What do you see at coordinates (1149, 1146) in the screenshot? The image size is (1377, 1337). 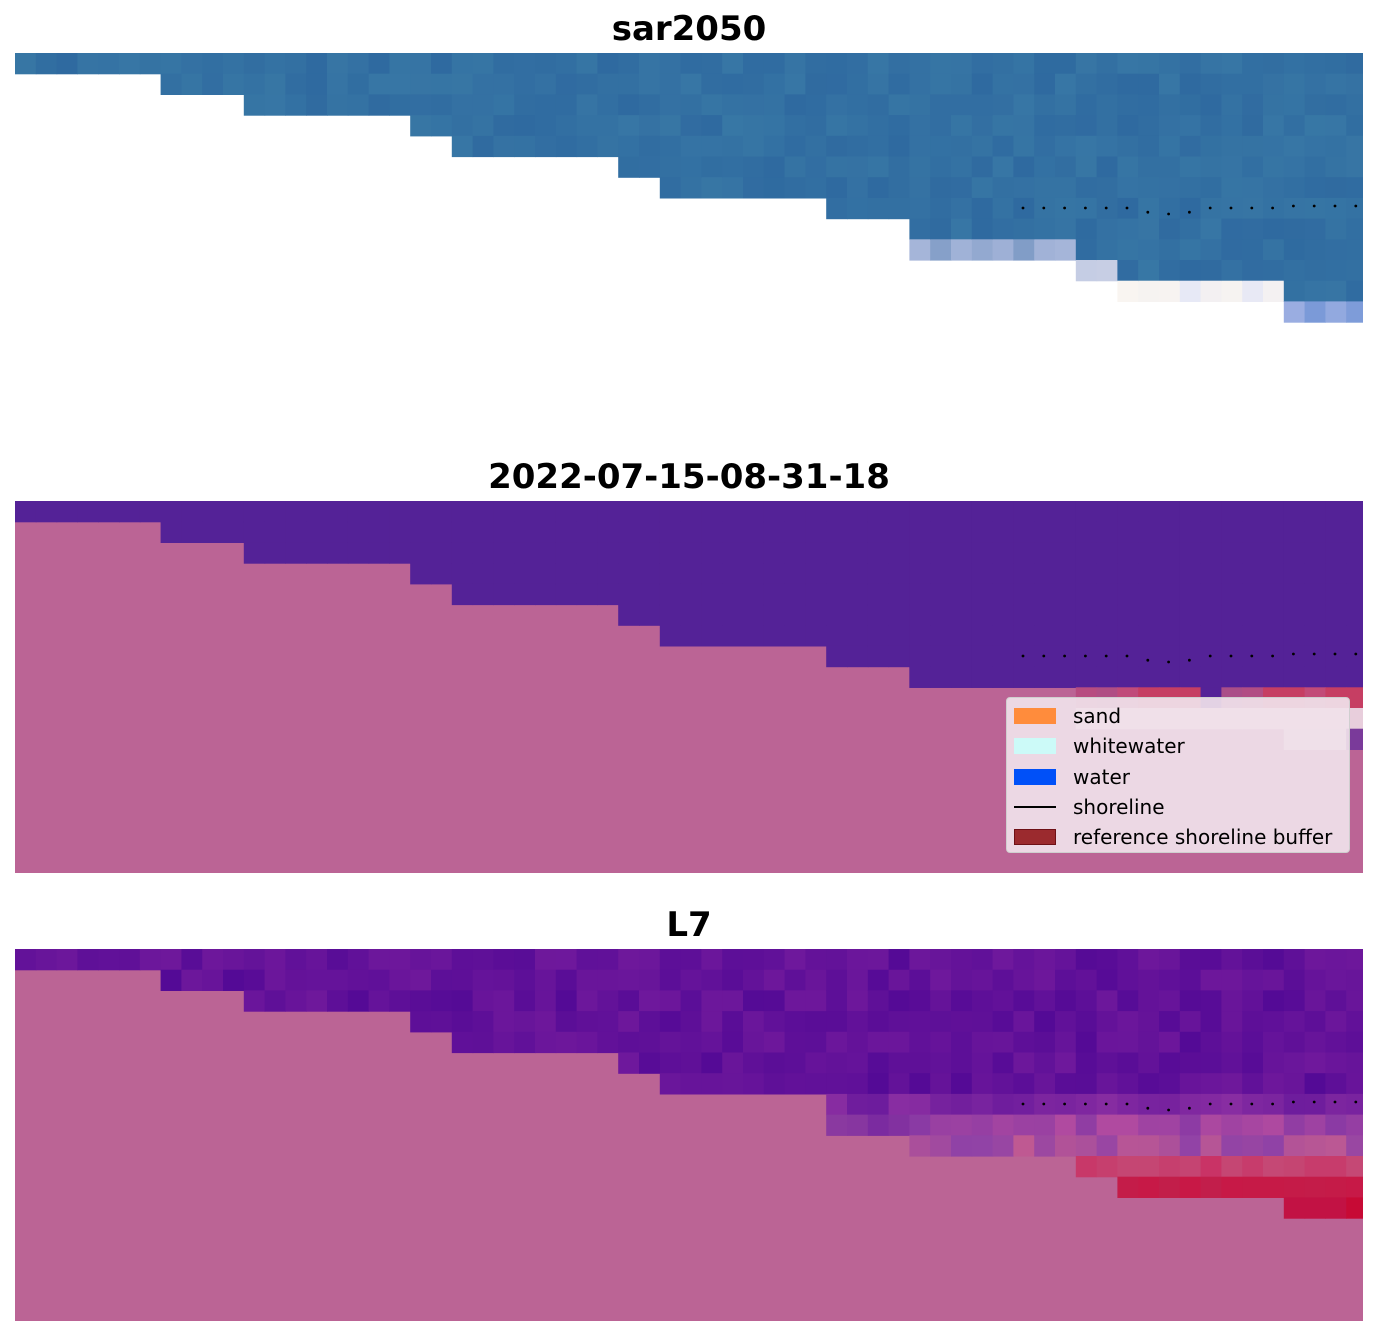 I see `index-surf-pixel` at bounding box center [1149, 1146].